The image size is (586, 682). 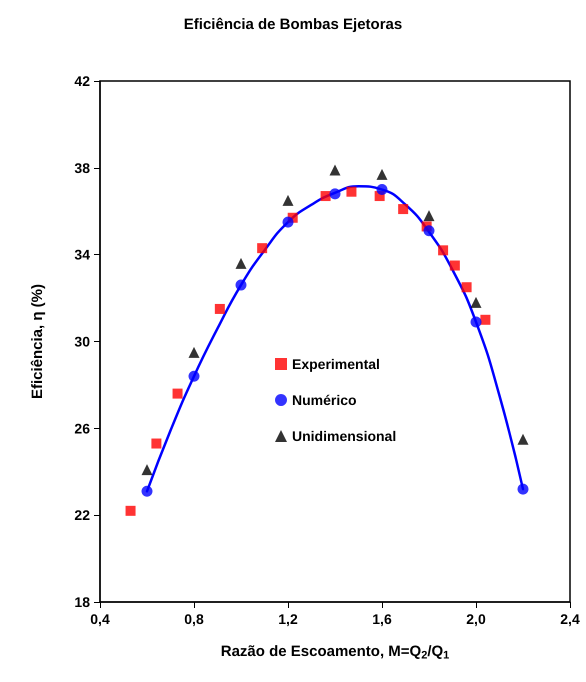 I want to click on chart-title: Eficiência de Bombas Ejetoras, so click(x=293, y=24).